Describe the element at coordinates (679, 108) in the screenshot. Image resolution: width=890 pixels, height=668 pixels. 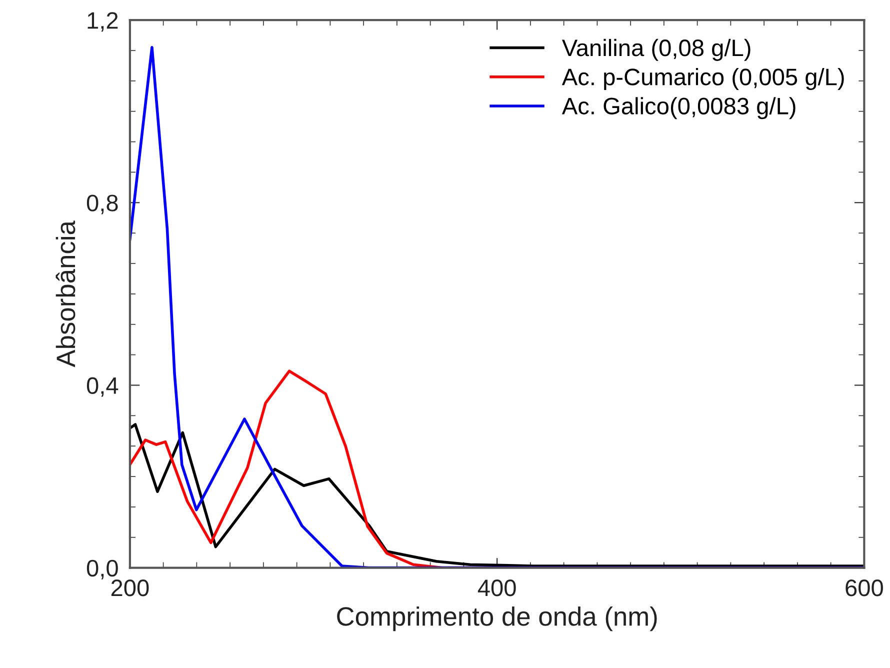
I see `legend-label: Ac. Galico(0,0083 g/L)` at that location.